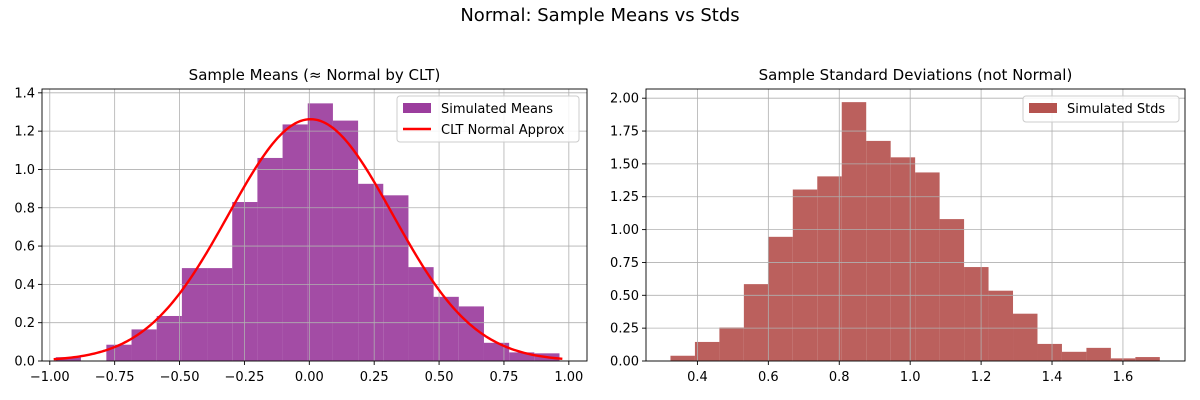  I want to click on x-tick-label: 0.8, so click(839, 377).